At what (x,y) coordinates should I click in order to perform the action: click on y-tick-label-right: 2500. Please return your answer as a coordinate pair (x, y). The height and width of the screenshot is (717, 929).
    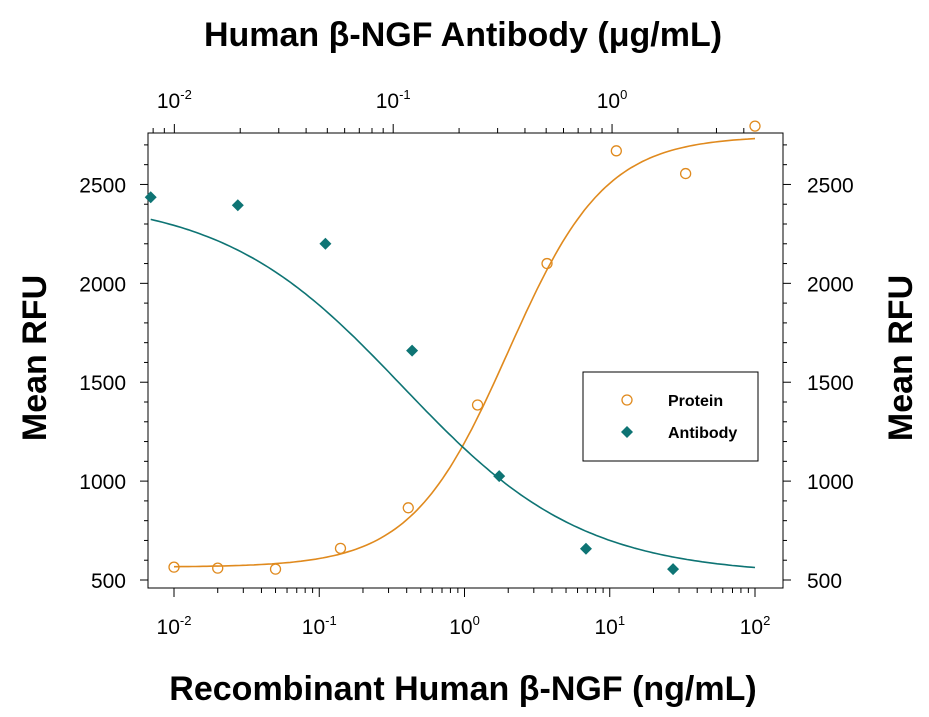
    Looking at the image, I should click on (830, 185).